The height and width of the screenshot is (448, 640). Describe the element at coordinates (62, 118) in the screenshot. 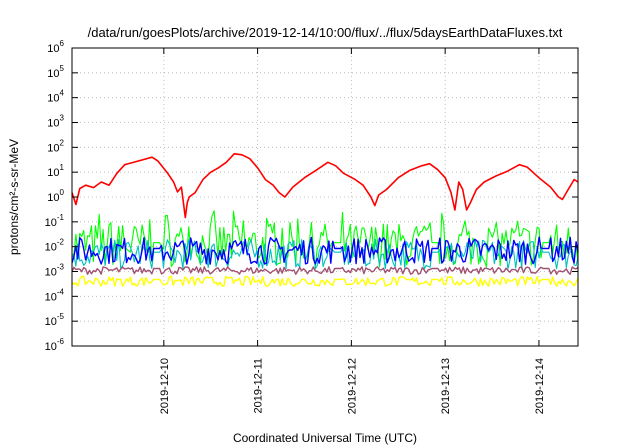

I see `y-tick-exponent: 3` at that location.